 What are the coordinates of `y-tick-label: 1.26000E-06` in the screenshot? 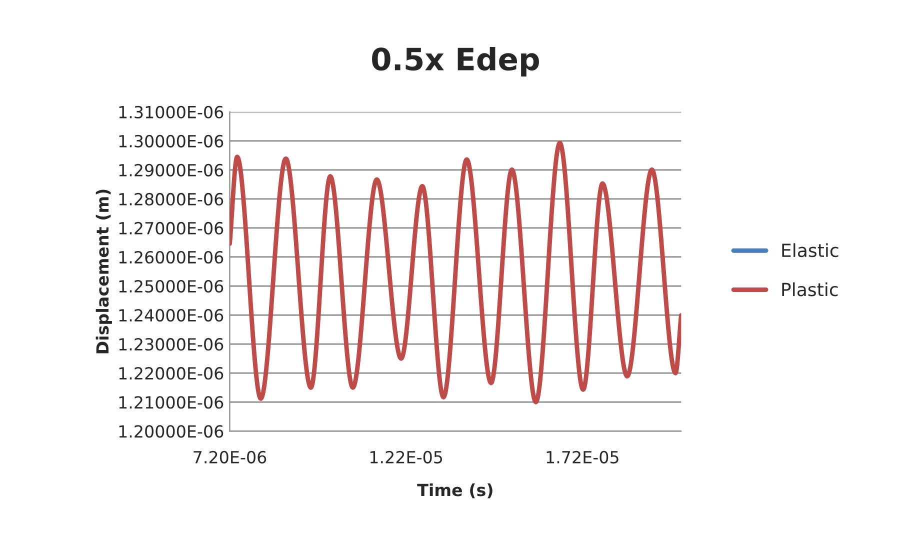 It's located at (171, 257).